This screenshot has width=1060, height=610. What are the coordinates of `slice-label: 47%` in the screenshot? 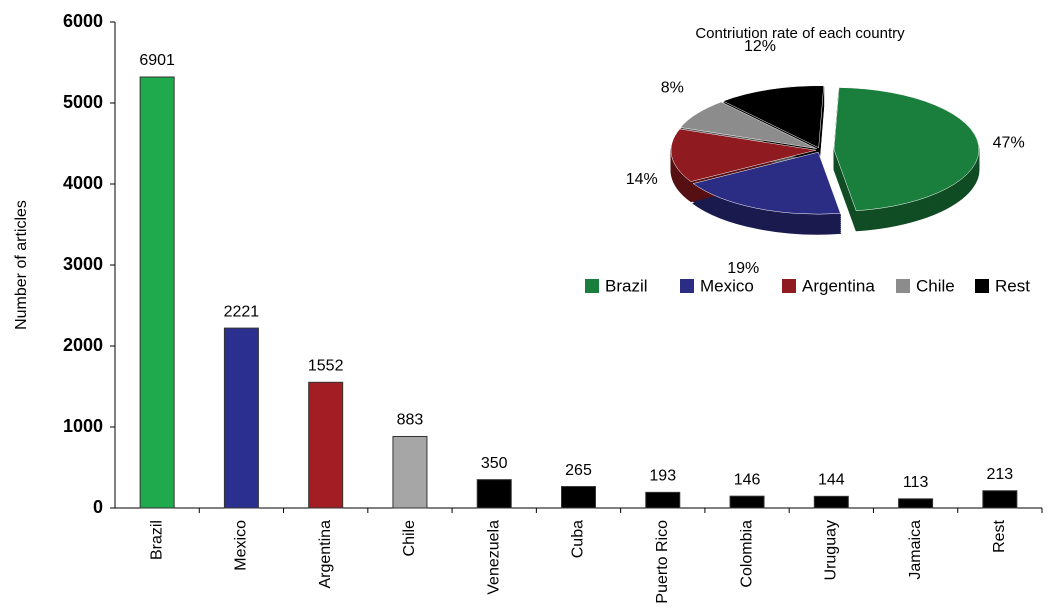 It's located at (1009, 142).